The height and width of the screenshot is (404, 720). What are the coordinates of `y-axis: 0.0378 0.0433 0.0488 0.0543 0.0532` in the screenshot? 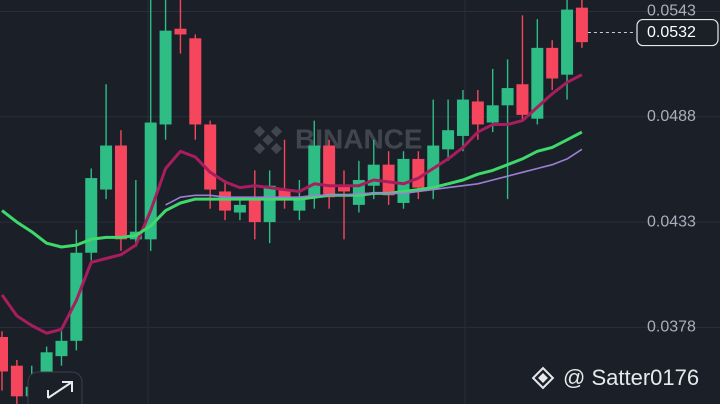 It's located at (677, 169).